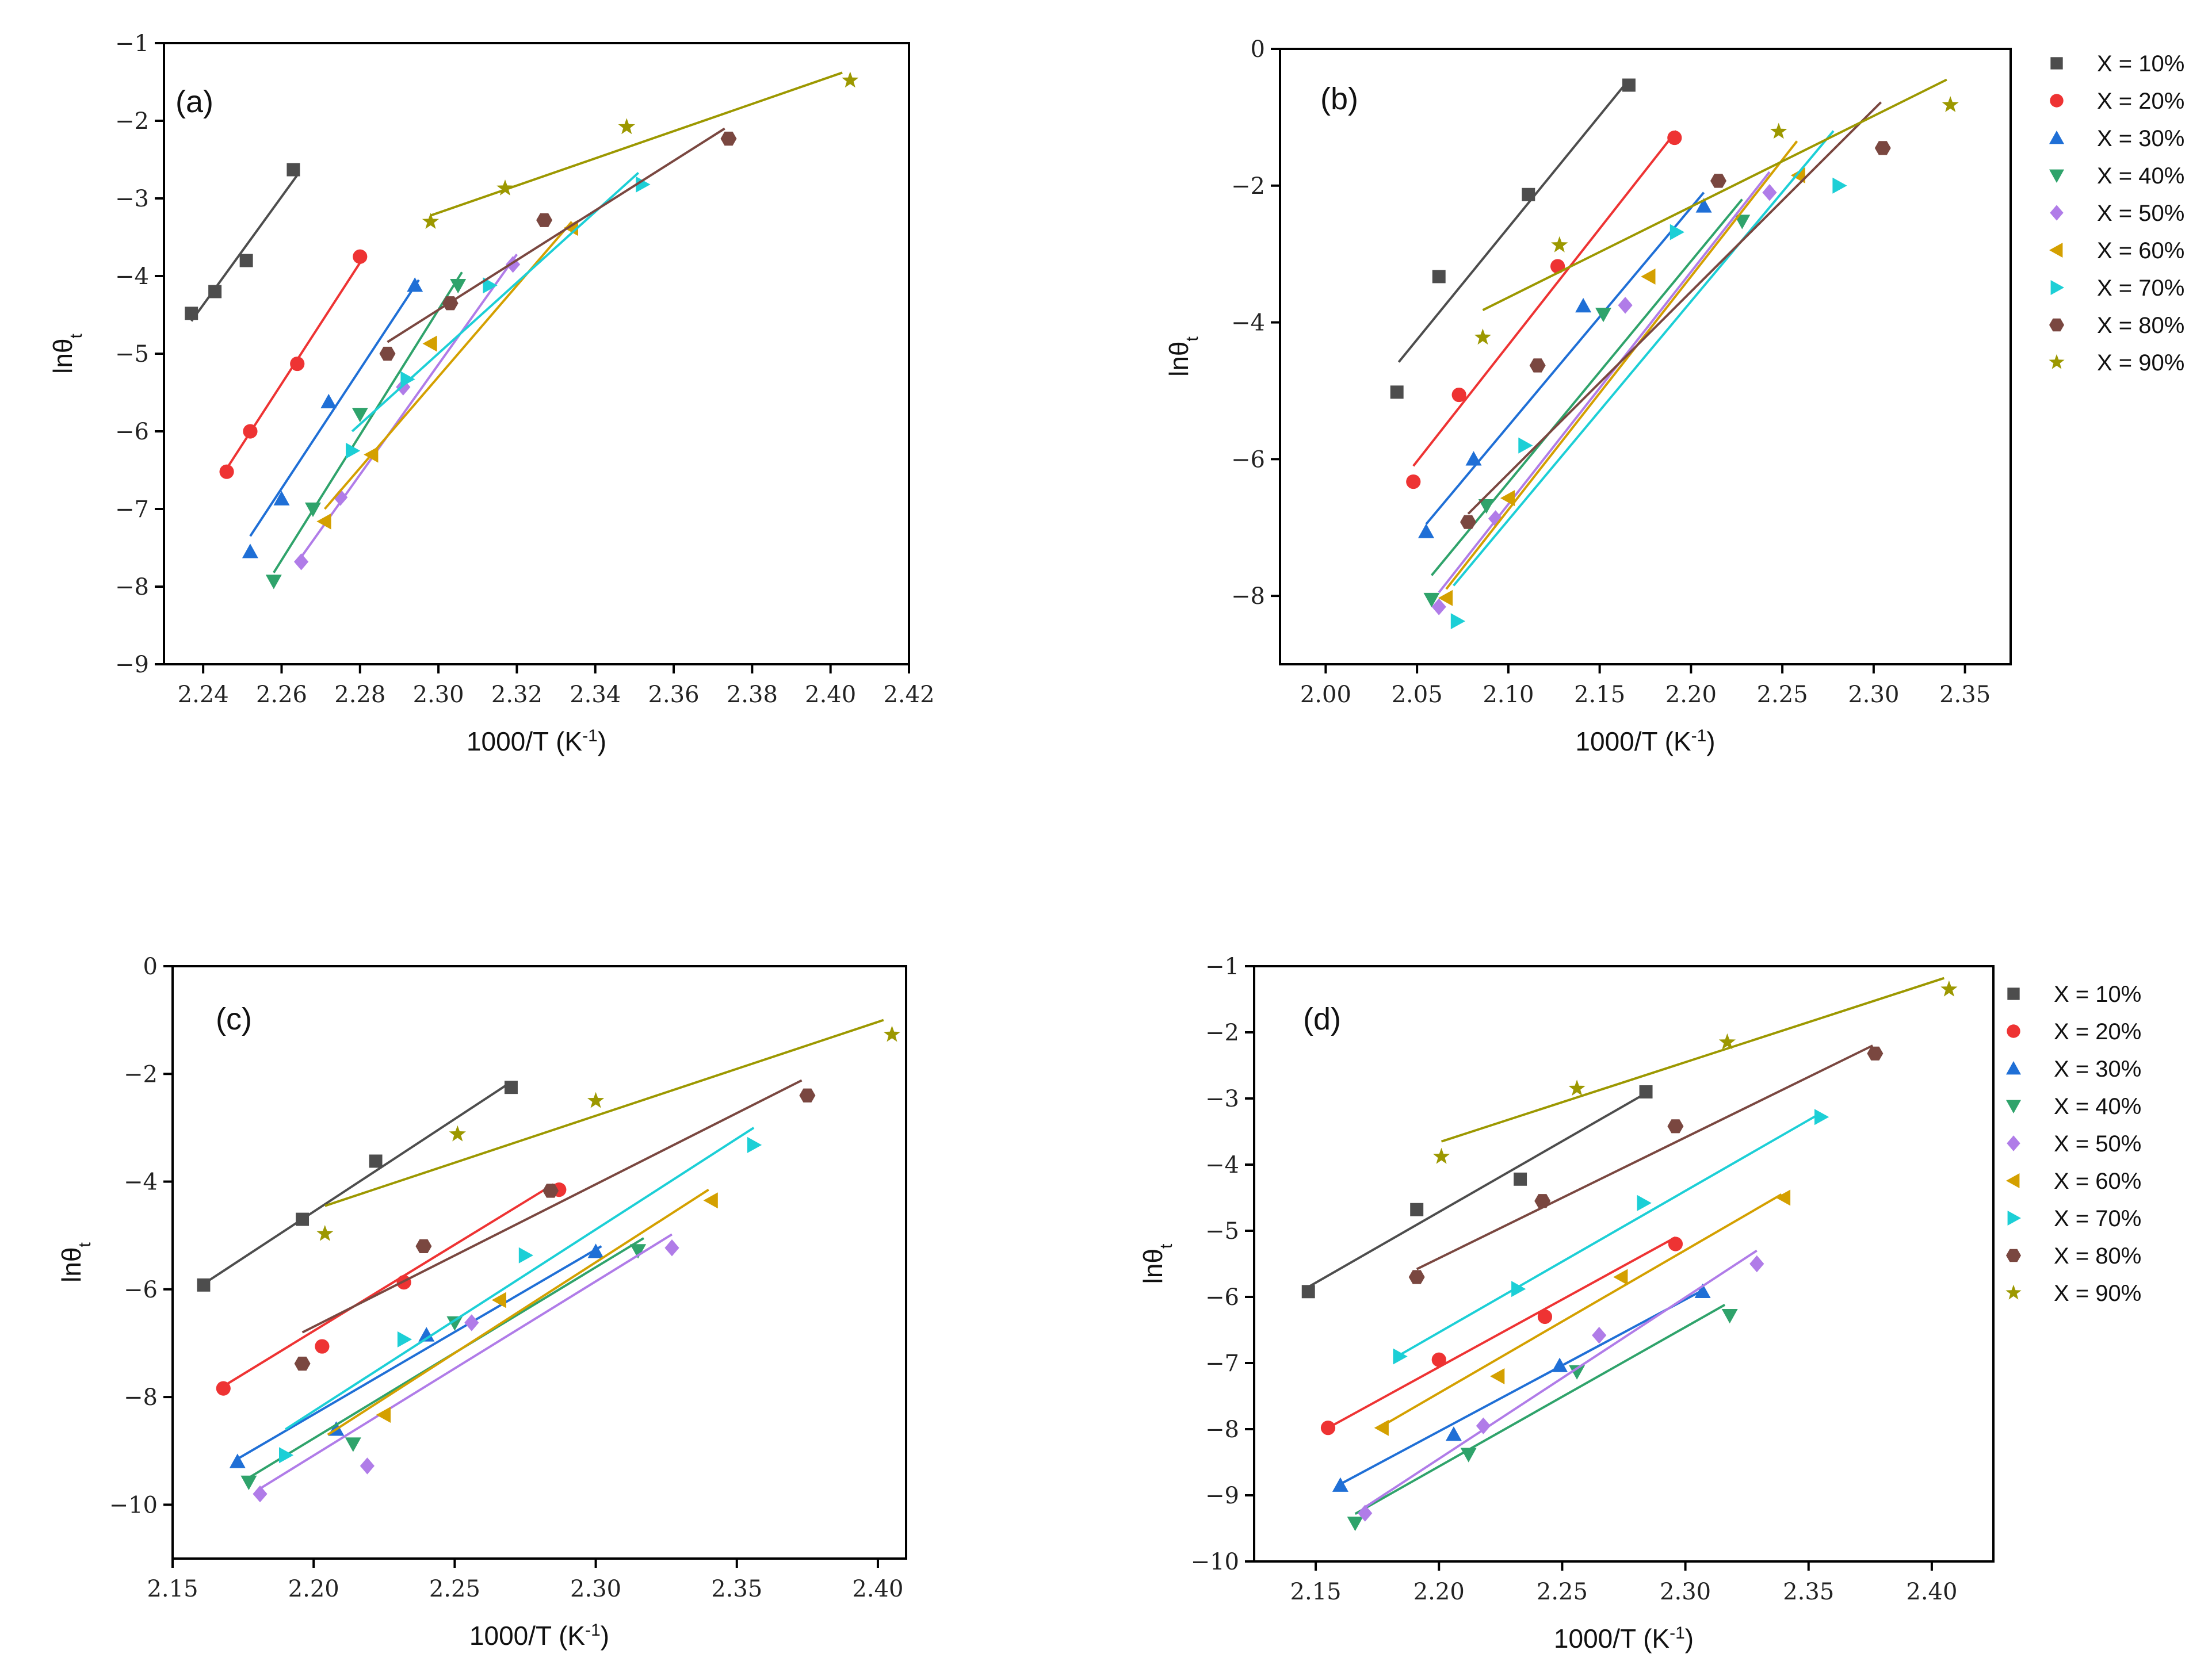 This screenshot has width=2212, height=1669. What do you see at coordinates (2140, 64) in the screenshot?
I see `legend-label: X = 10%` at bounding box center [2140, 64].